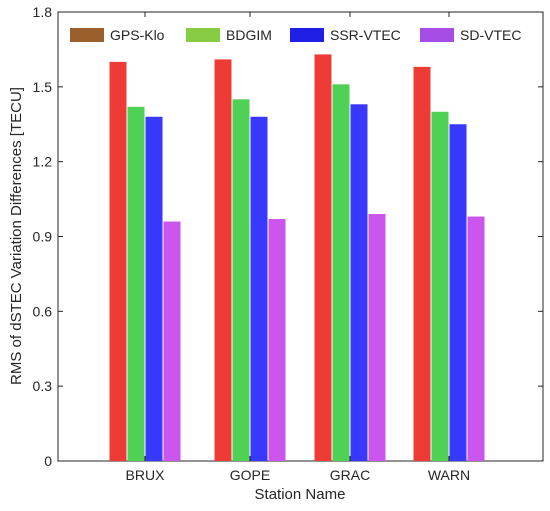  I want to click on legend: GPS-Klo BDGIM SSR-VTEC SD-VTEC, so click(295, 35).